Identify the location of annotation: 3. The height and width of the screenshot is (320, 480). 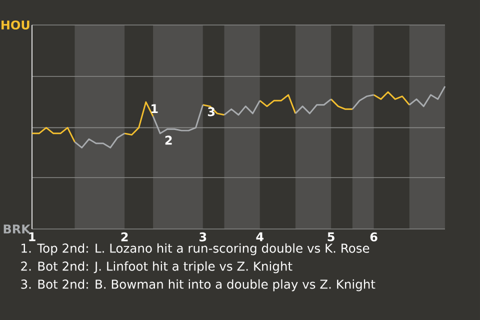
(211, 111).